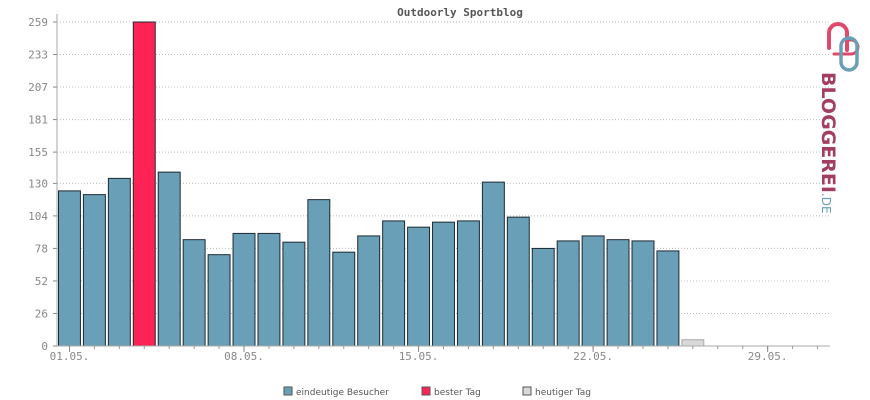  Describe the element at coordinates (41, 281) in the screenshot. I see `y-tick-label: 52` at that location.